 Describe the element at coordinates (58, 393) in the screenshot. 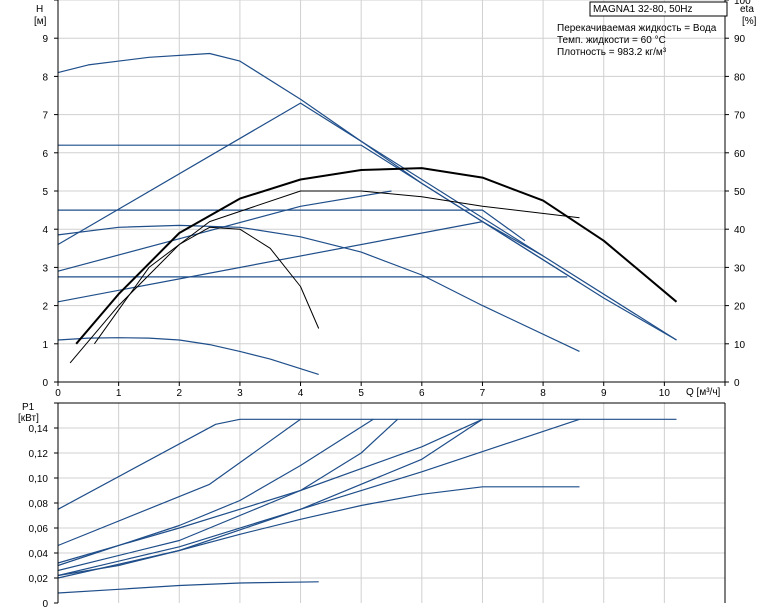

I see `x-tick-label: 0` at that location.